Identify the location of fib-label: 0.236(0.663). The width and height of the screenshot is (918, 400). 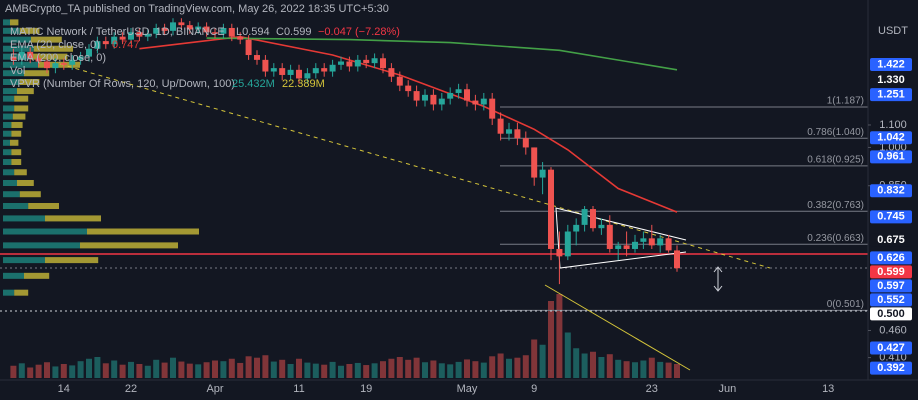
(835, 238).